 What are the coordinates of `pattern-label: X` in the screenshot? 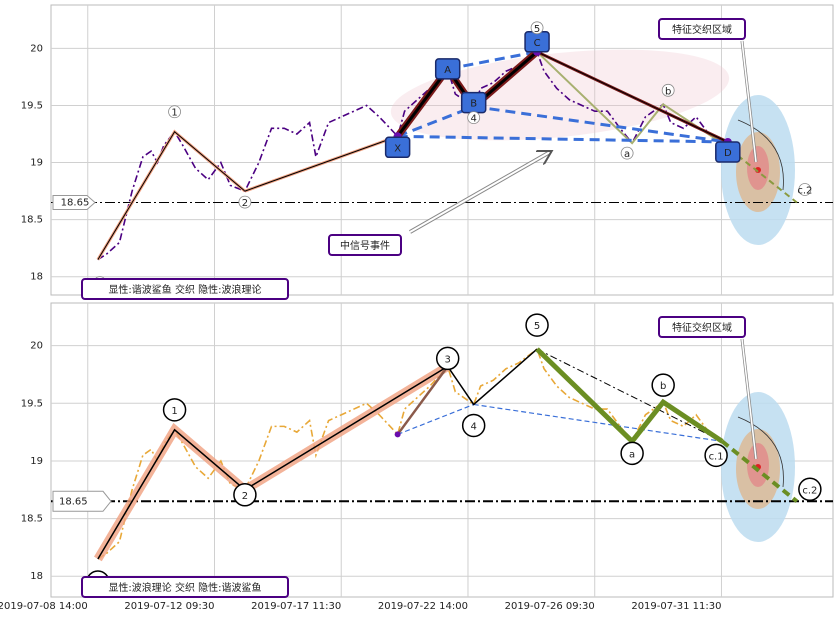 It's located at (397, 148).